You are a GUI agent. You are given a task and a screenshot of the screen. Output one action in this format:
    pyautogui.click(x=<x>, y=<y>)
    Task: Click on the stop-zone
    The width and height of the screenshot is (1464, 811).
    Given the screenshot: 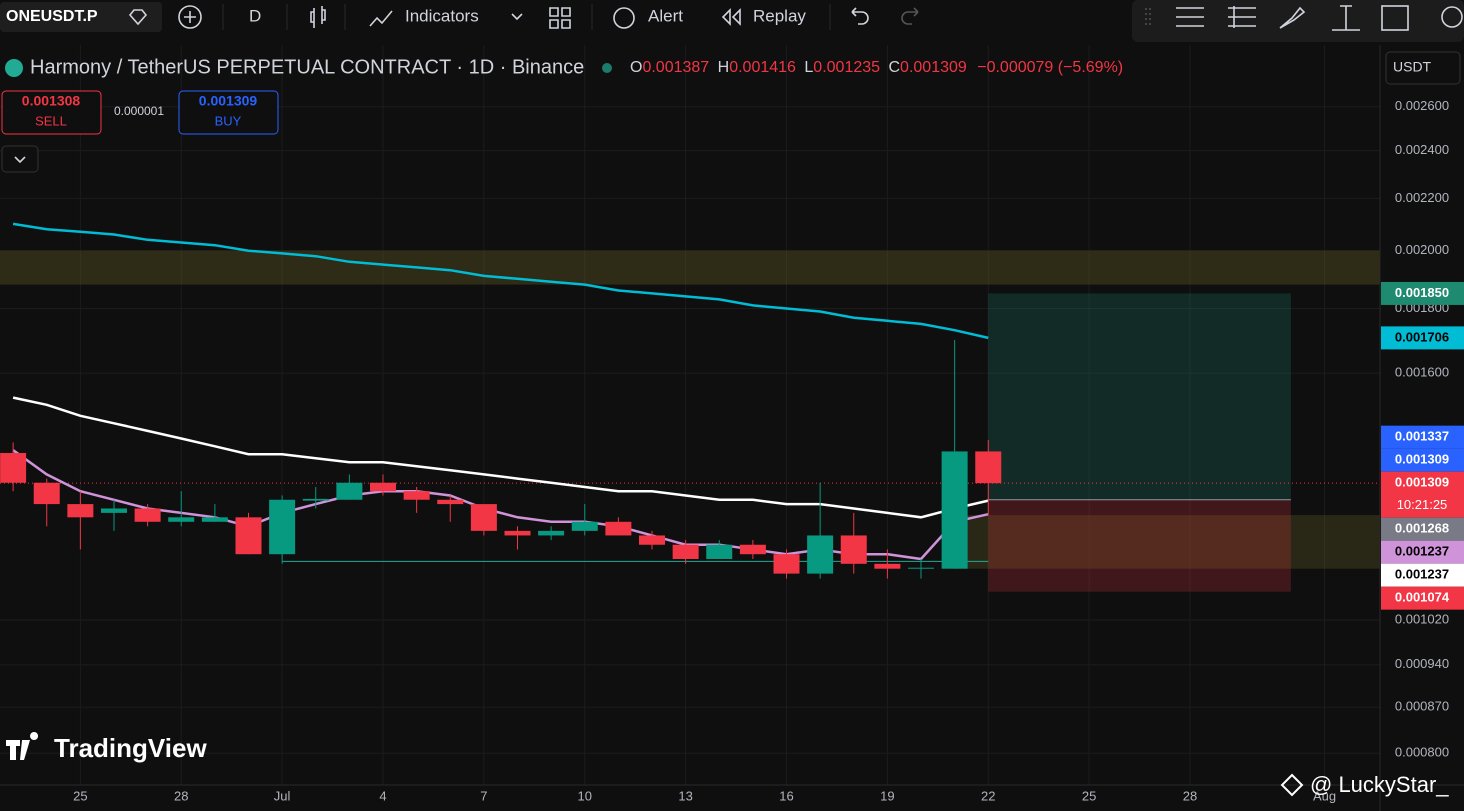 What is the action you would take?
    pyautogui.click(x=1139, y=545)
    